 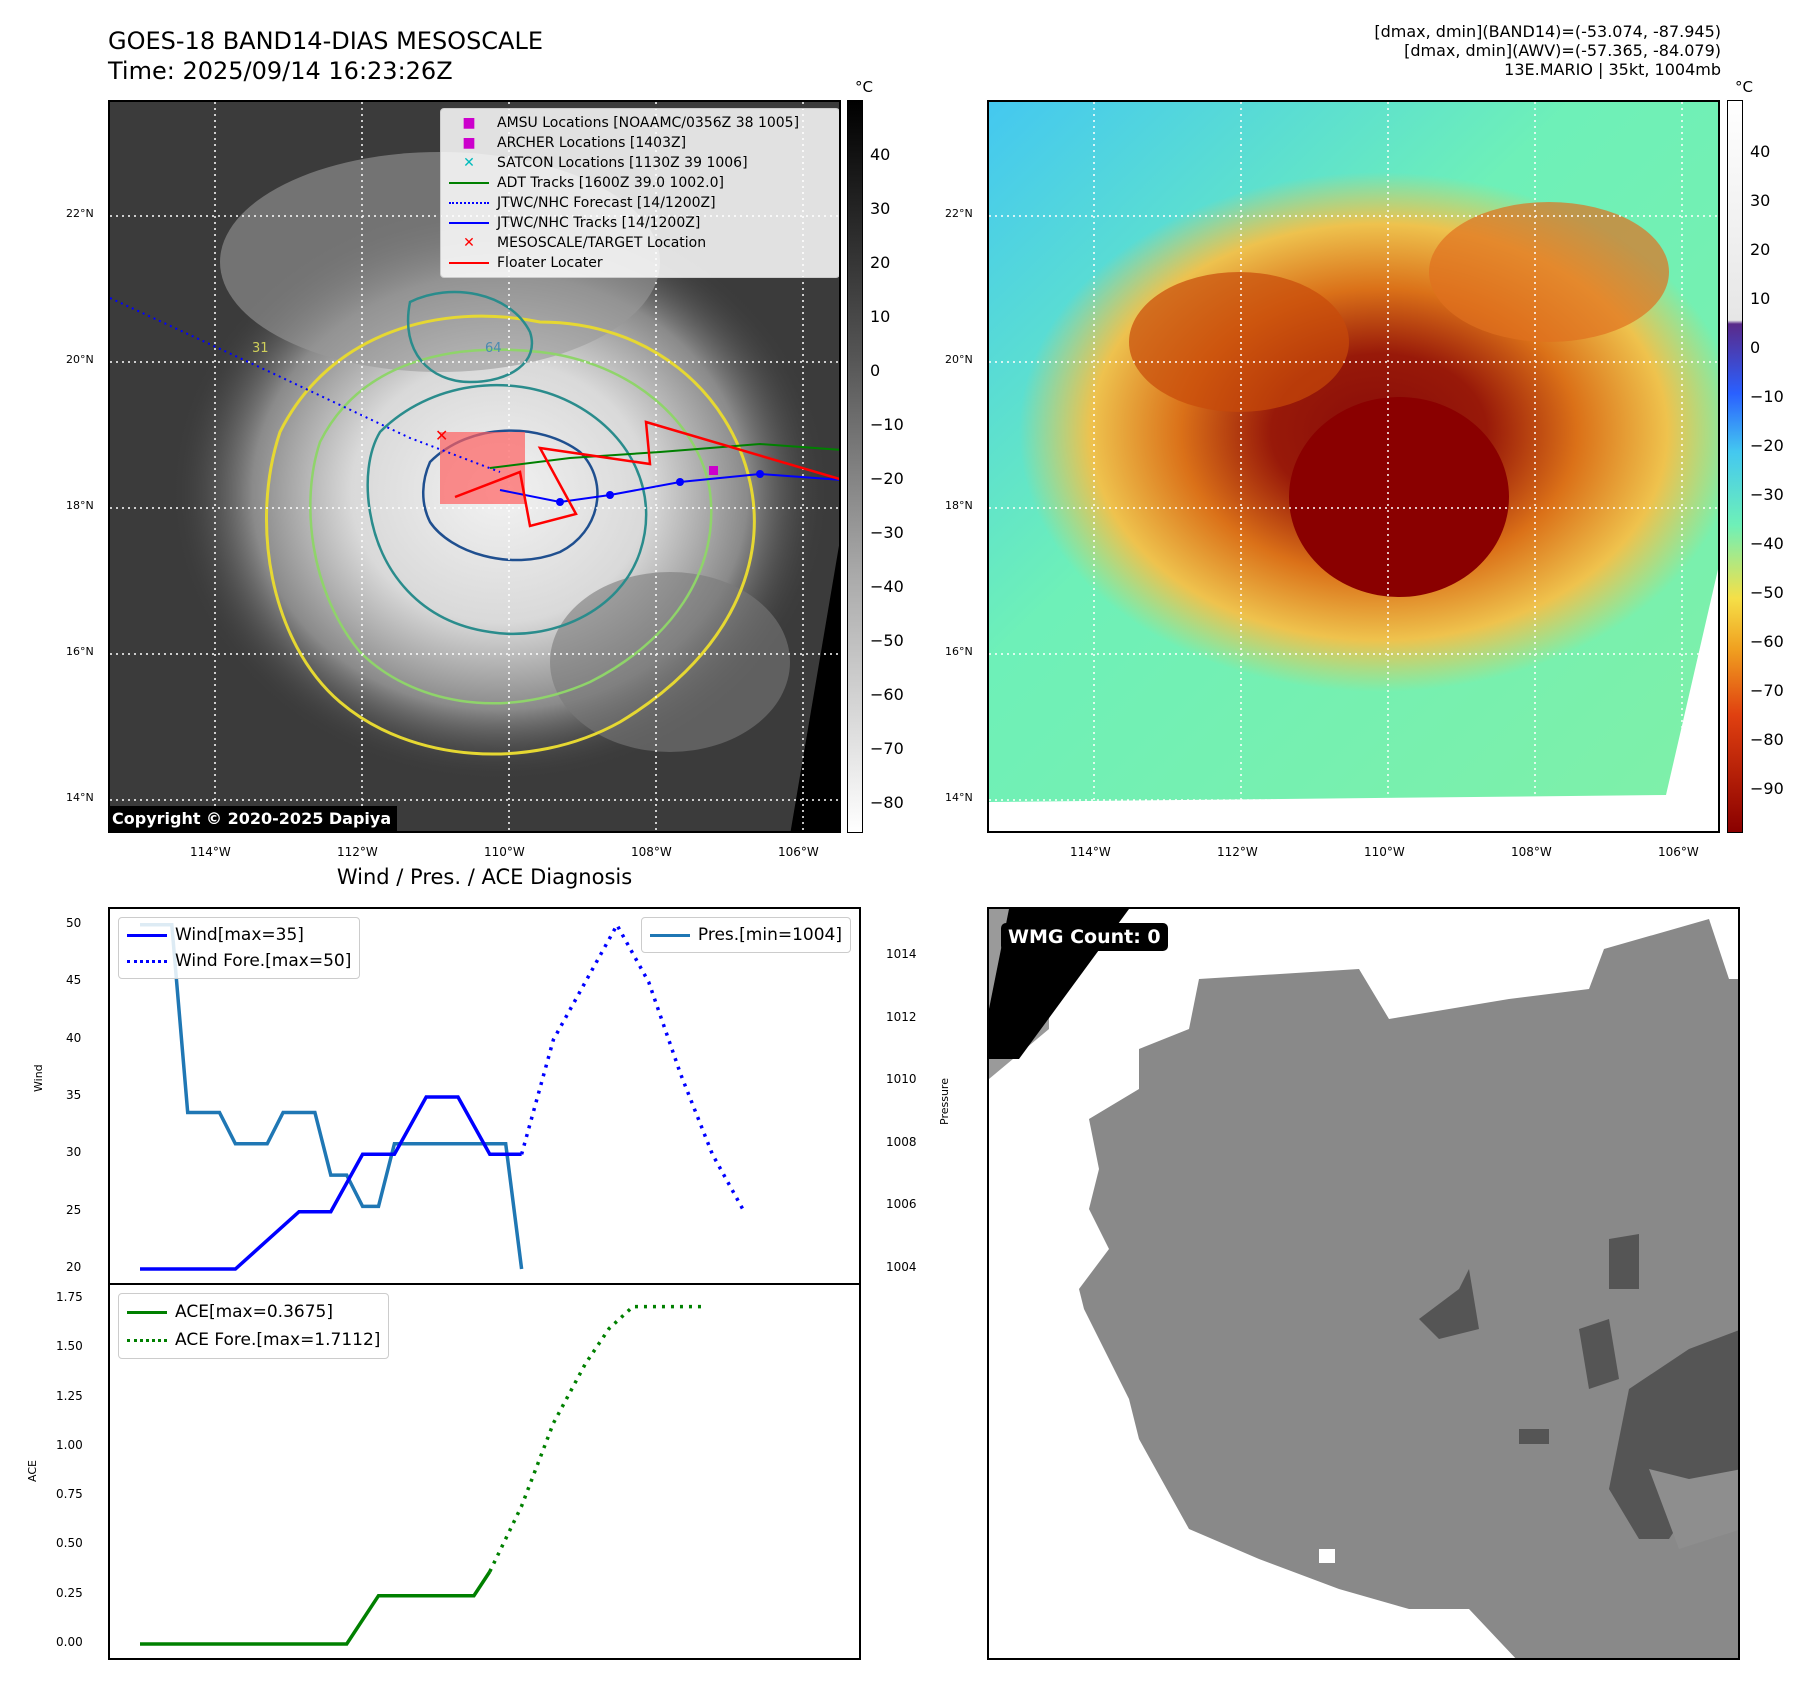 I want to click on target-x-marker: ✕, so click(x=441, y=435).